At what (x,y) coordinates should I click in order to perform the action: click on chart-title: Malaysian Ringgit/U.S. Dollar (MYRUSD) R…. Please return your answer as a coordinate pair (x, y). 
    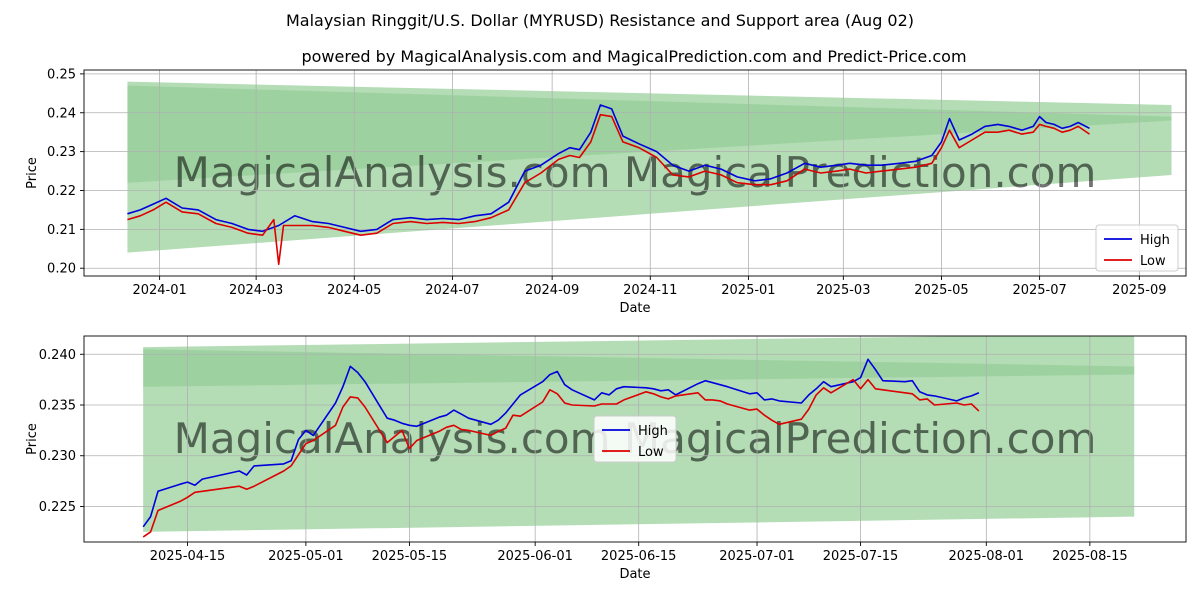
    Looking at the image, I should click on (600, 20).